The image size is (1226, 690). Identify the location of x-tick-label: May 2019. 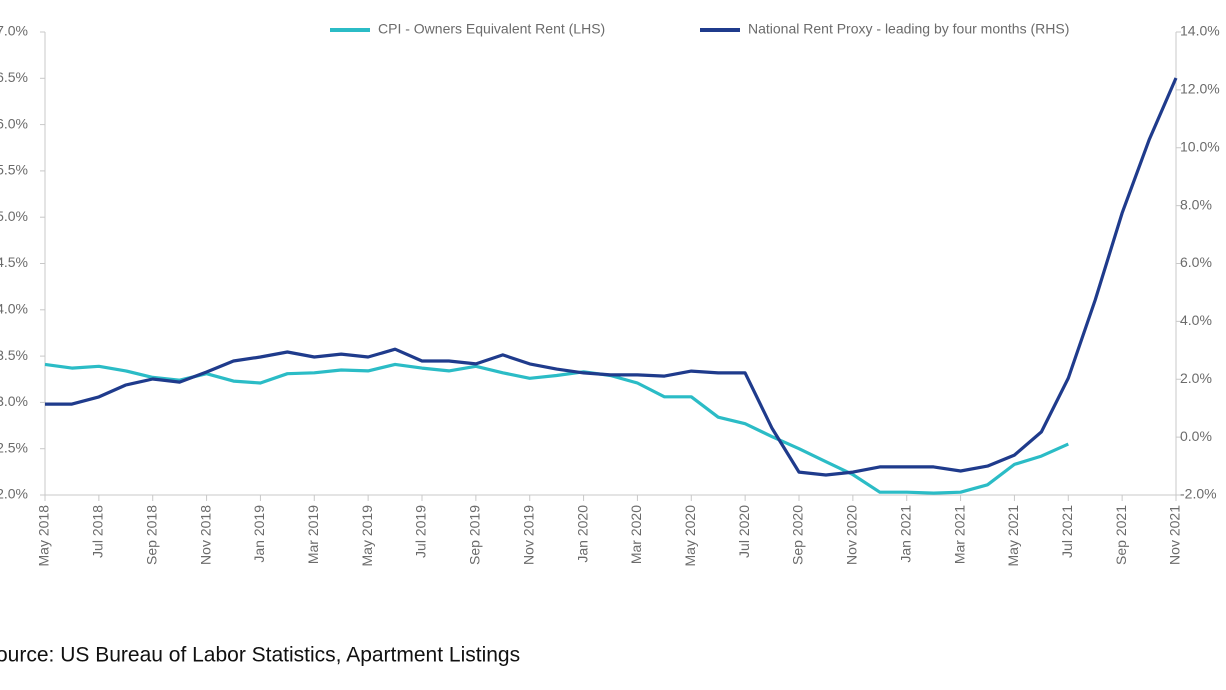
(367, 536).